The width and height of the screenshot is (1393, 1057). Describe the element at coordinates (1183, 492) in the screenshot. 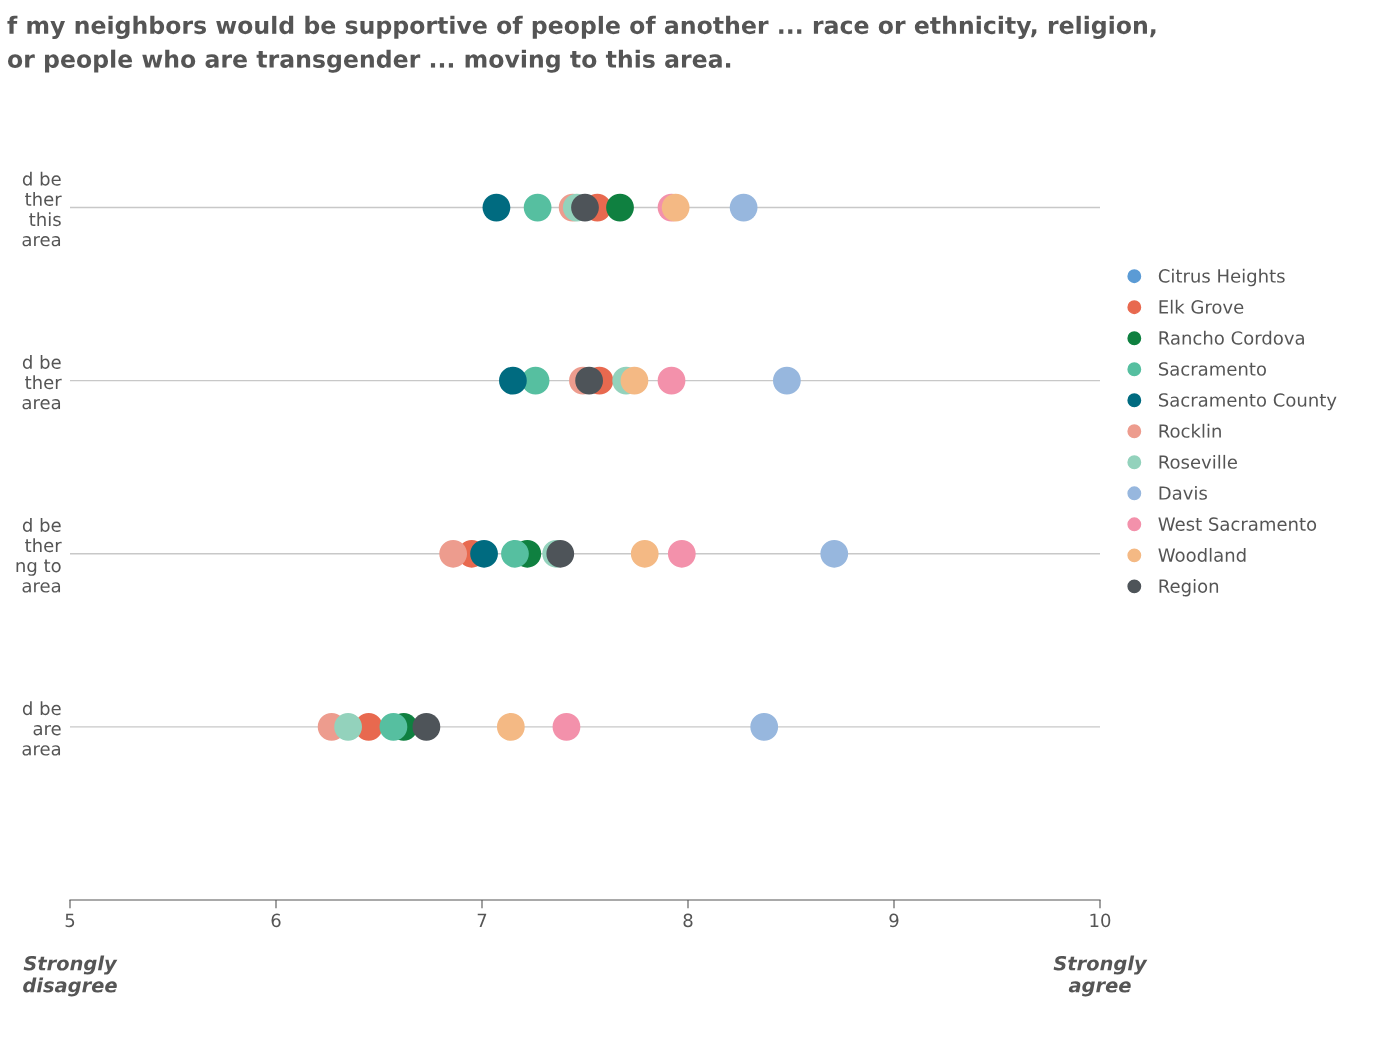

I see `legend-label: Davis` at that location.